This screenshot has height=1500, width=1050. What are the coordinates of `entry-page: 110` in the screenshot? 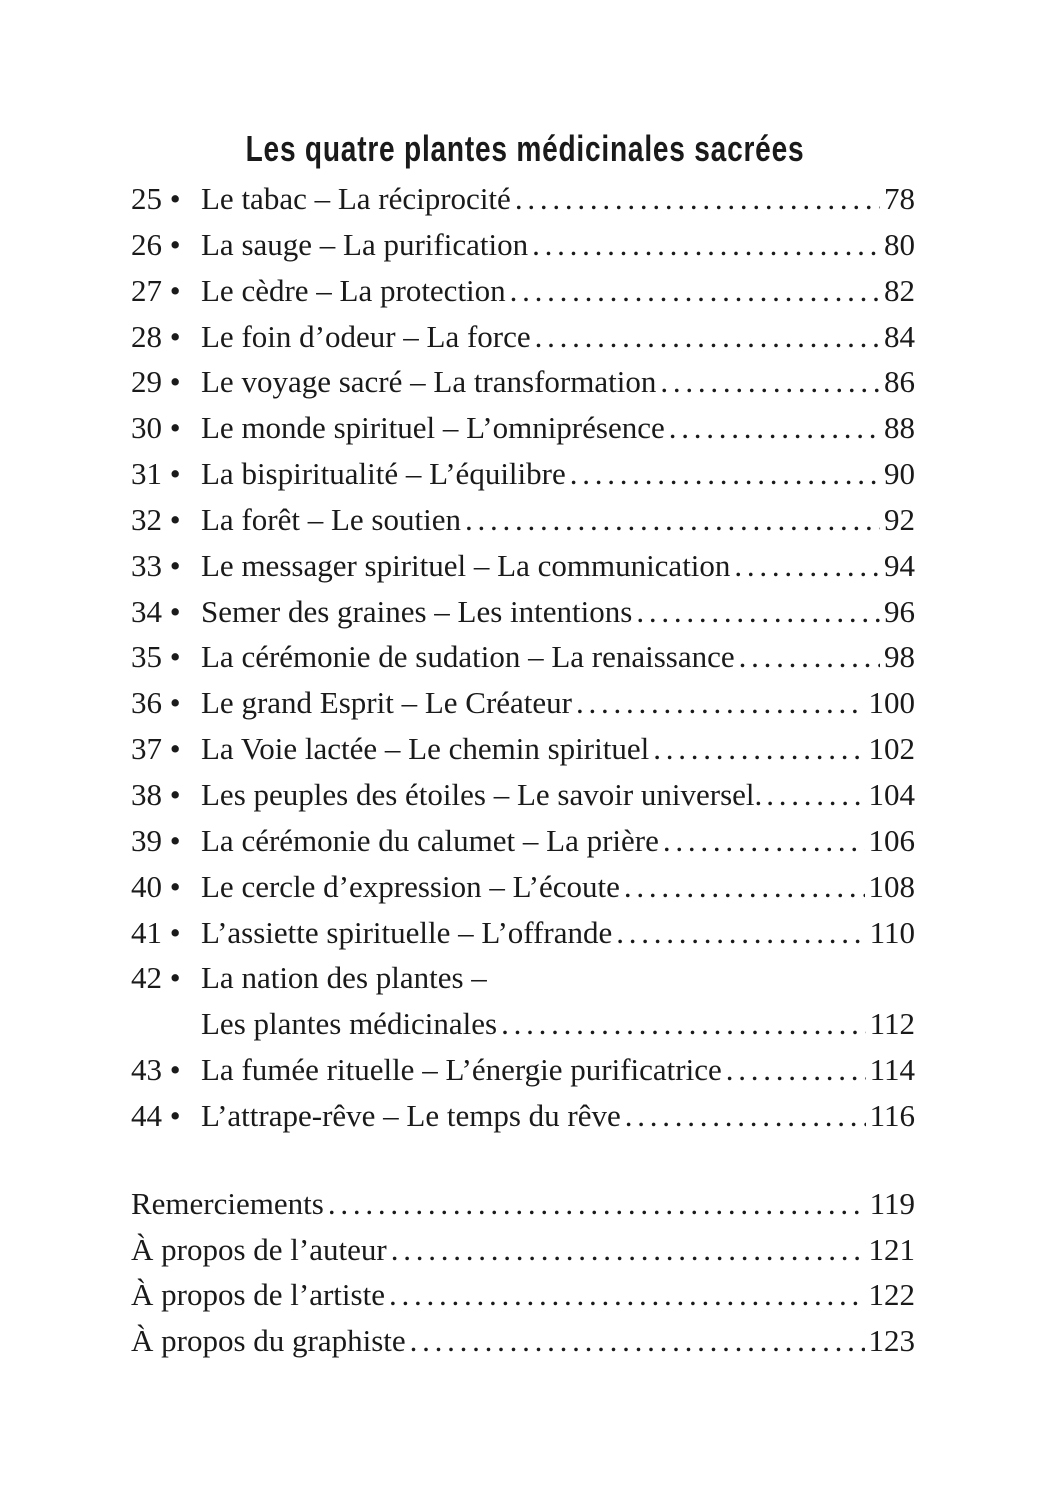 It's located at (892, 932).